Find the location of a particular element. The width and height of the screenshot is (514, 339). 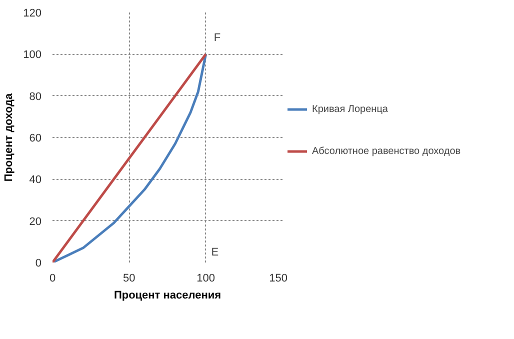

y-tick-label: 120 is located at coordinates (32, 14).